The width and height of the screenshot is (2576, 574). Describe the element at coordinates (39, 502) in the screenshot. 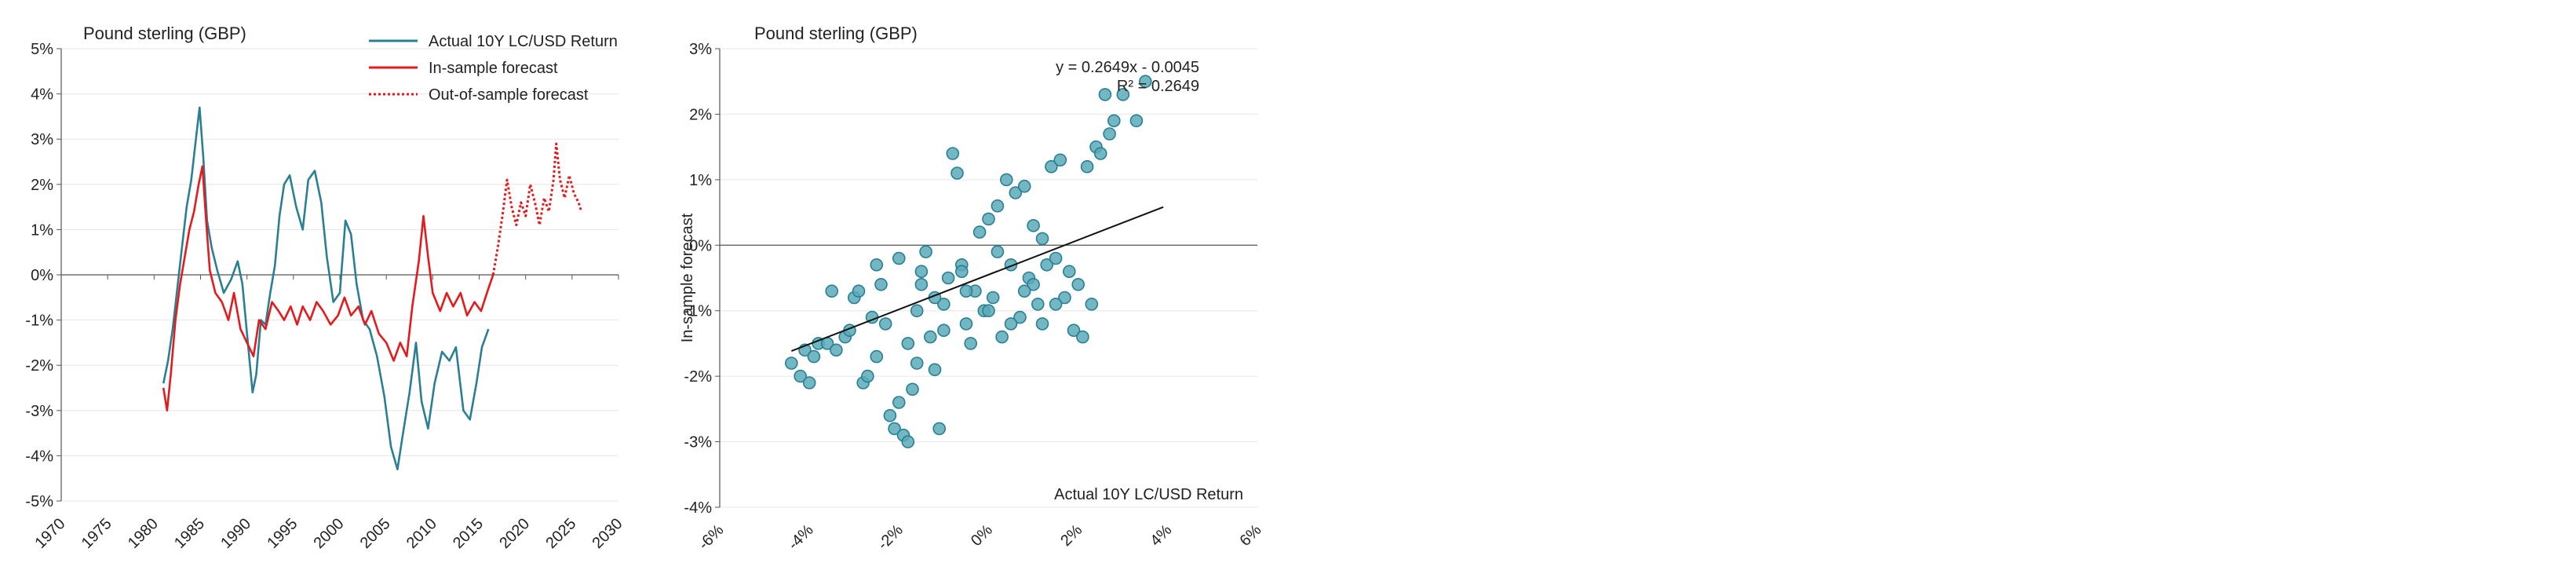

I see `y-tick-label: -5%` at that location.